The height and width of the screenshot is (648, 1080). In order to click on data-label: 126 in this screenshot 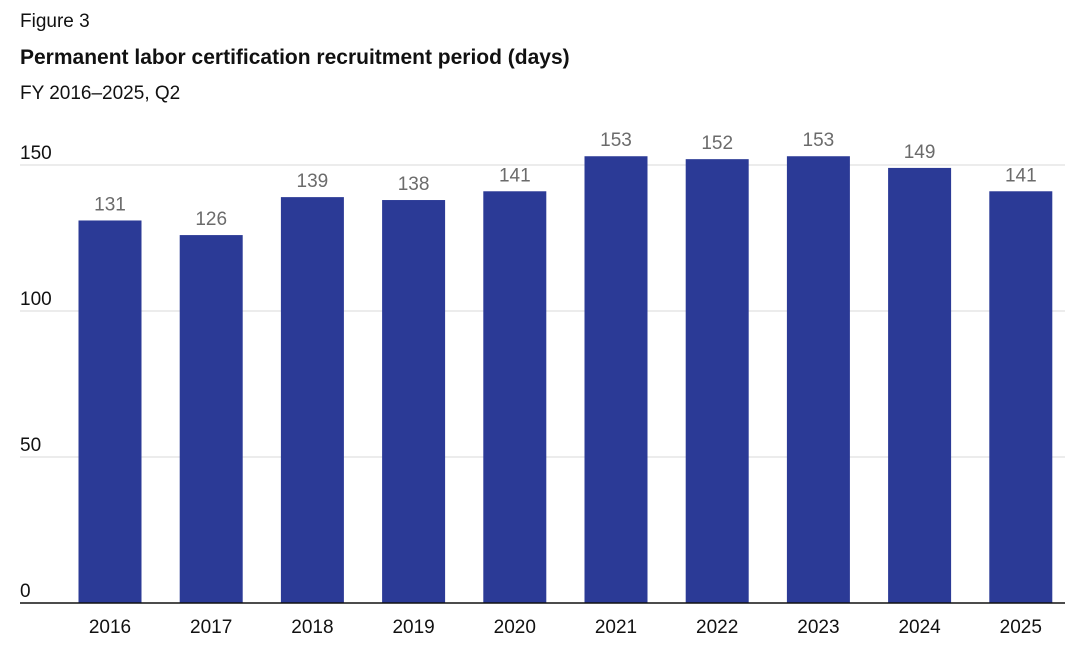, I will do `click(211, 219)`.